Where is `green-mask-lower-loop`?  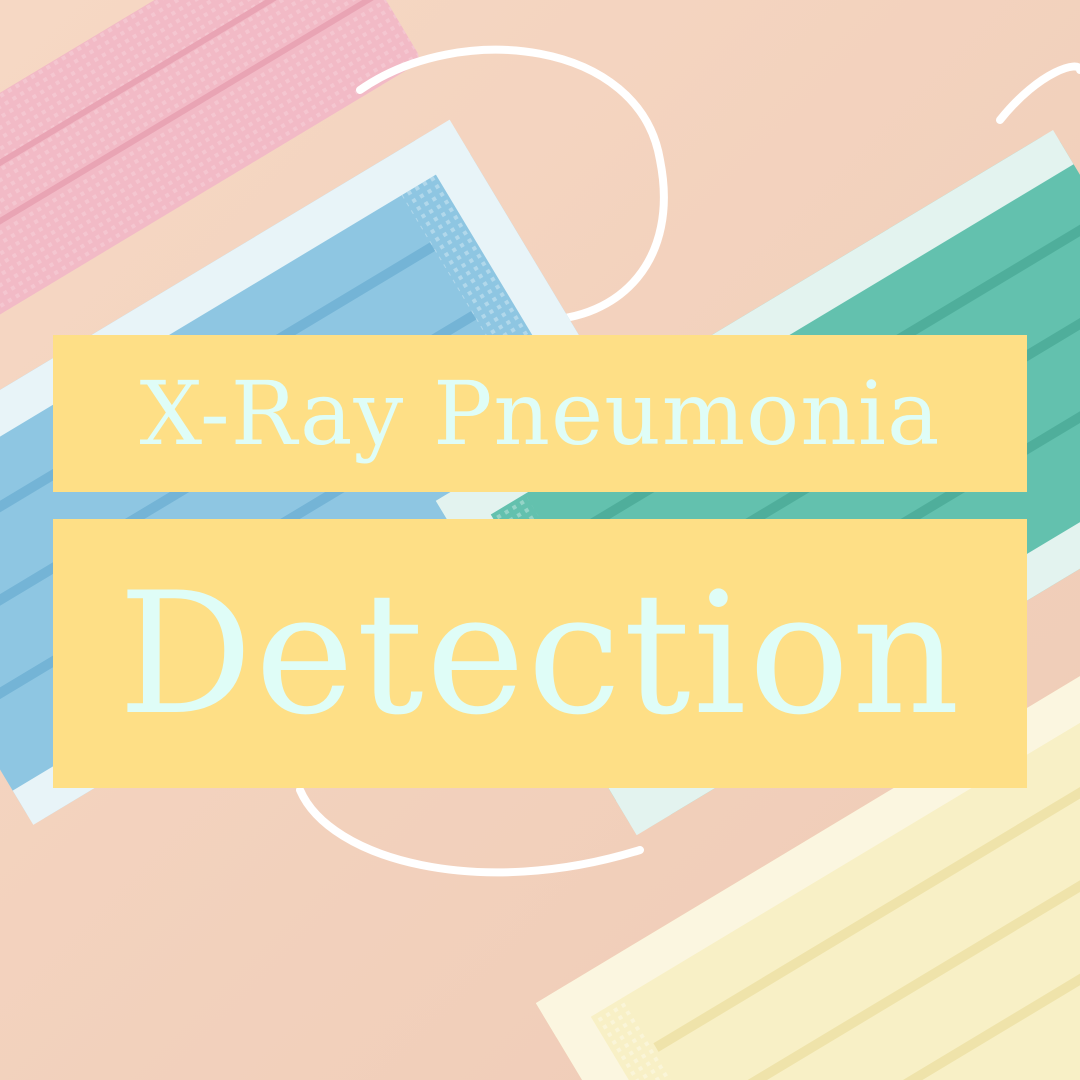 green-mask-lower-loop is located at coordinates (470, 831).